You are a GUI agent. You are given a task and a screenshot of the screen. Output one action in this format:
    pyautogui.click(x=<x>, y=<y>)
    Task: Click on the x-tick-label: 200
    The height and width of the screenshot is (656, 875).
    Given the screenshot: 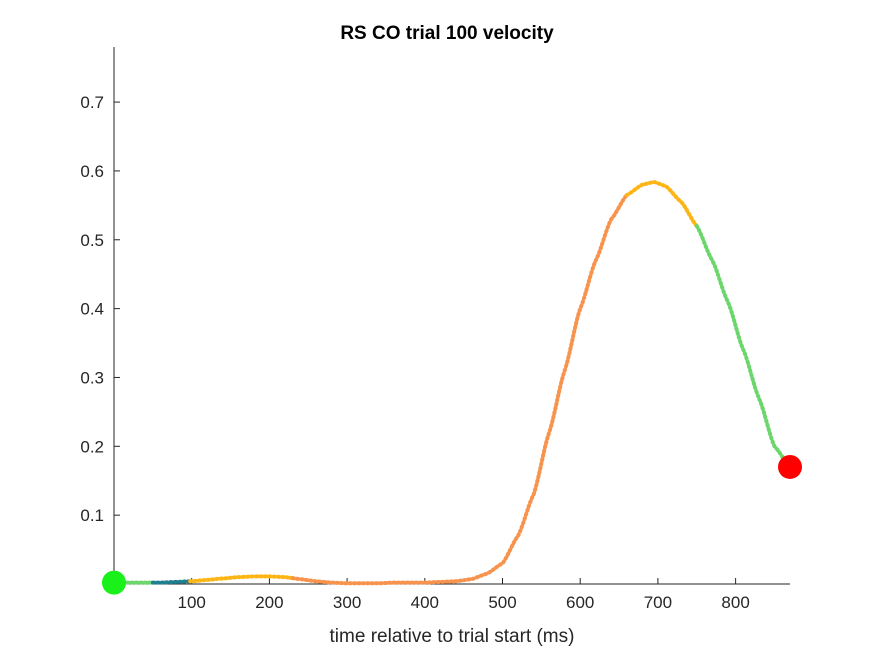 What is the action you would take?
    pyautogui.click(x=269, y=602)
    